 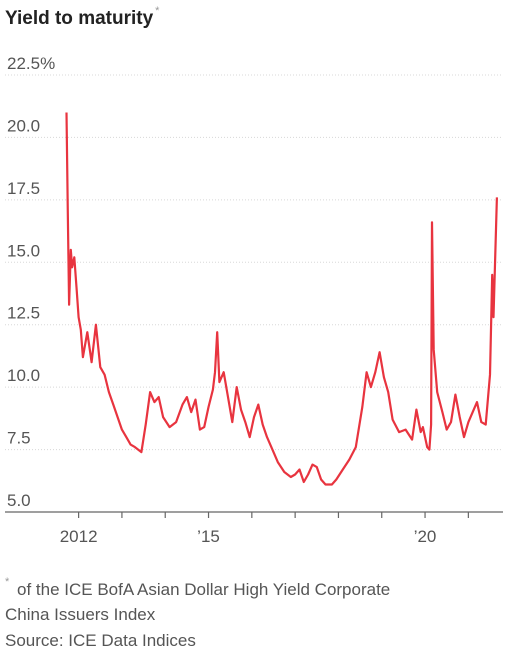 What do you see at coordinates (79, 536) in the screenshot?
I see `x-tick-label: 2012` at bounding box center [79, 536].